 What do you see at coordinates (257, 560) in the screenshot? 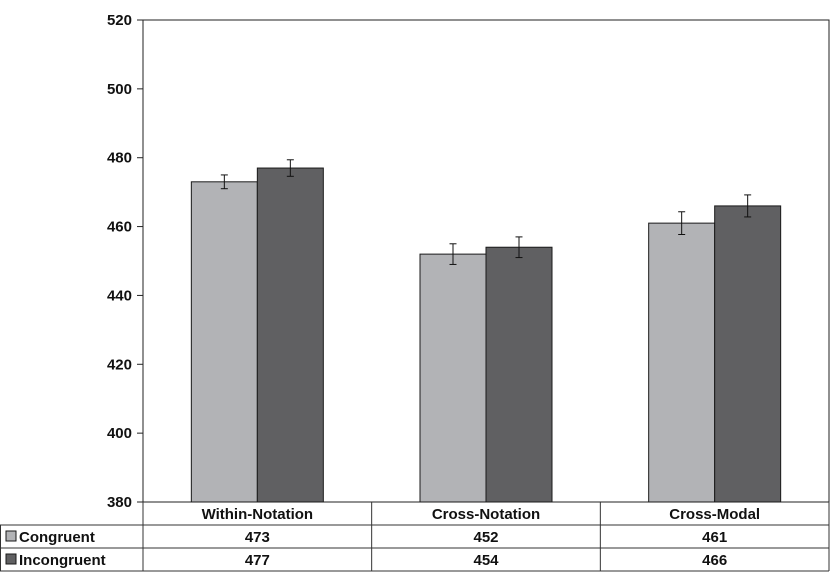
I see `table-cell-value: 477` at bounding box center [257, 560].